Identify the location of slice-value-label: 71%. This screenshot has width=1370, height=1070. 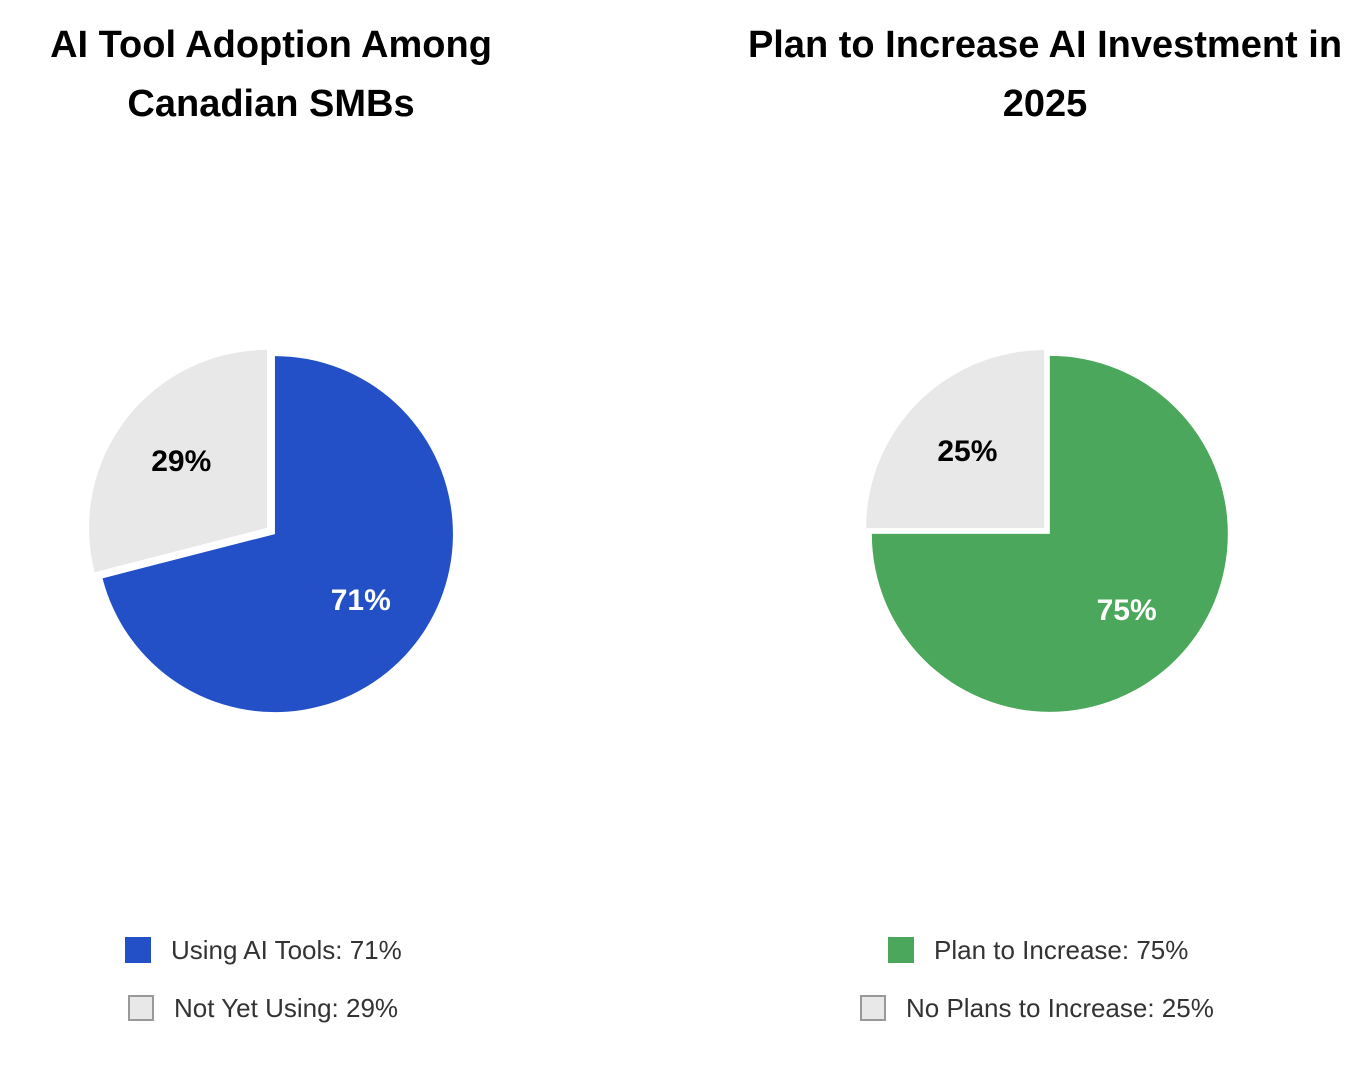
(361, 600).